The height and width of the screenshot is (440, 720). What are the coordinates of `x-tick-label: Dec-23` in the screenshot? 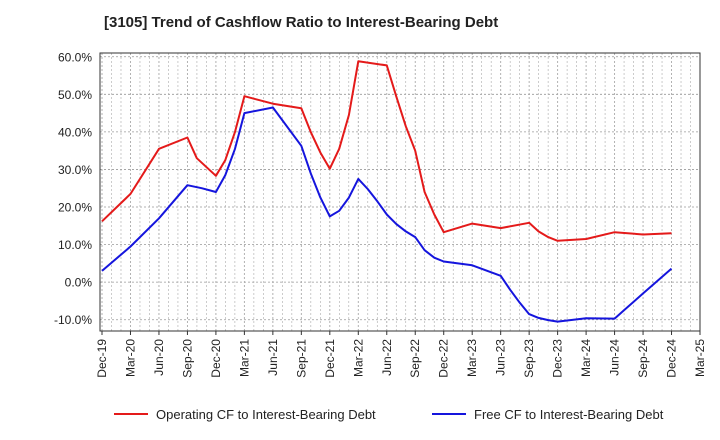 It's located at (558, 358).